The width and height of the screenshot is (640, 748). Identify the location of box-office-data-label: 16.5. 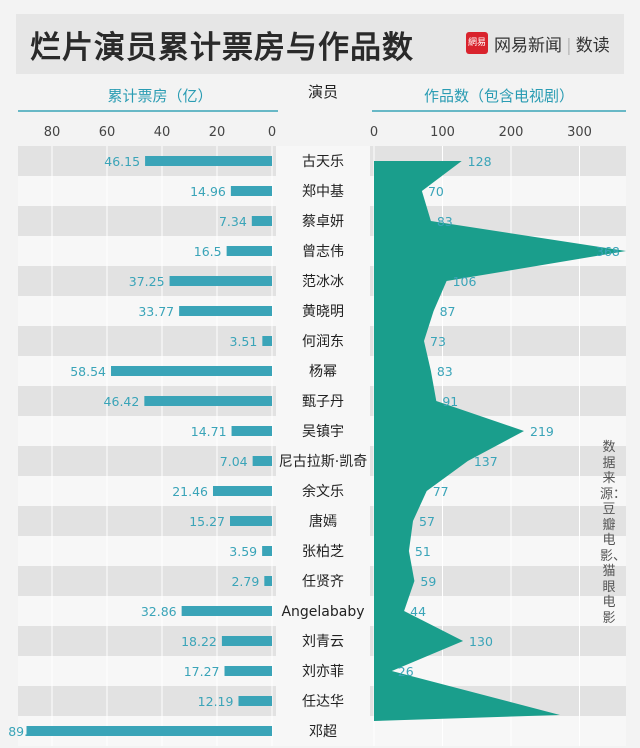
(208, 251).